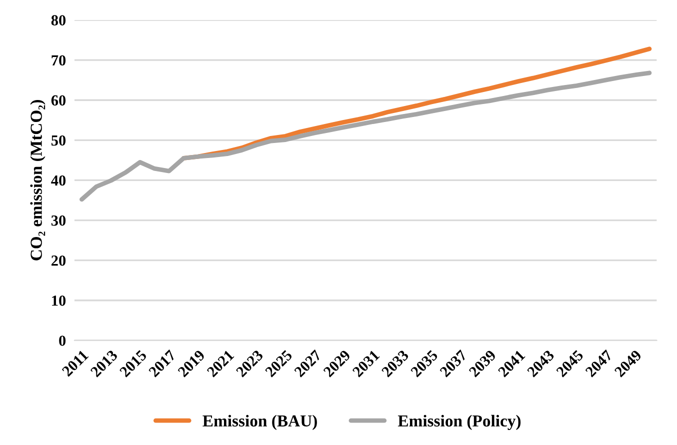 This screenshot has height=445, width=677. What do you see at coordinates (58, 20) in the screenshot?
I see `y-tick-label: 80` at bounding box center [58, 20].